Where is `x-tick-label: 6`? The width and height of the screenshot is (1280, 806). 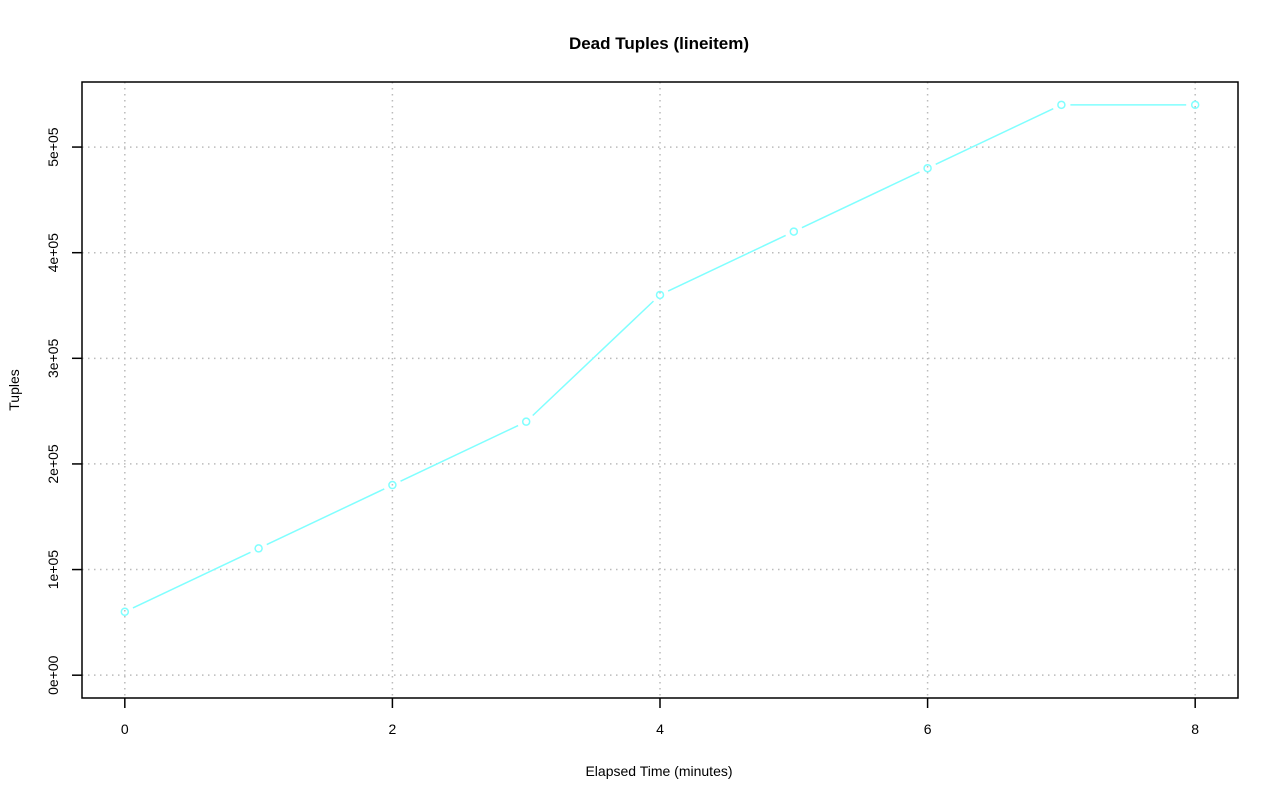
x-tick-label: 6 is located at coordinates (928, 729).